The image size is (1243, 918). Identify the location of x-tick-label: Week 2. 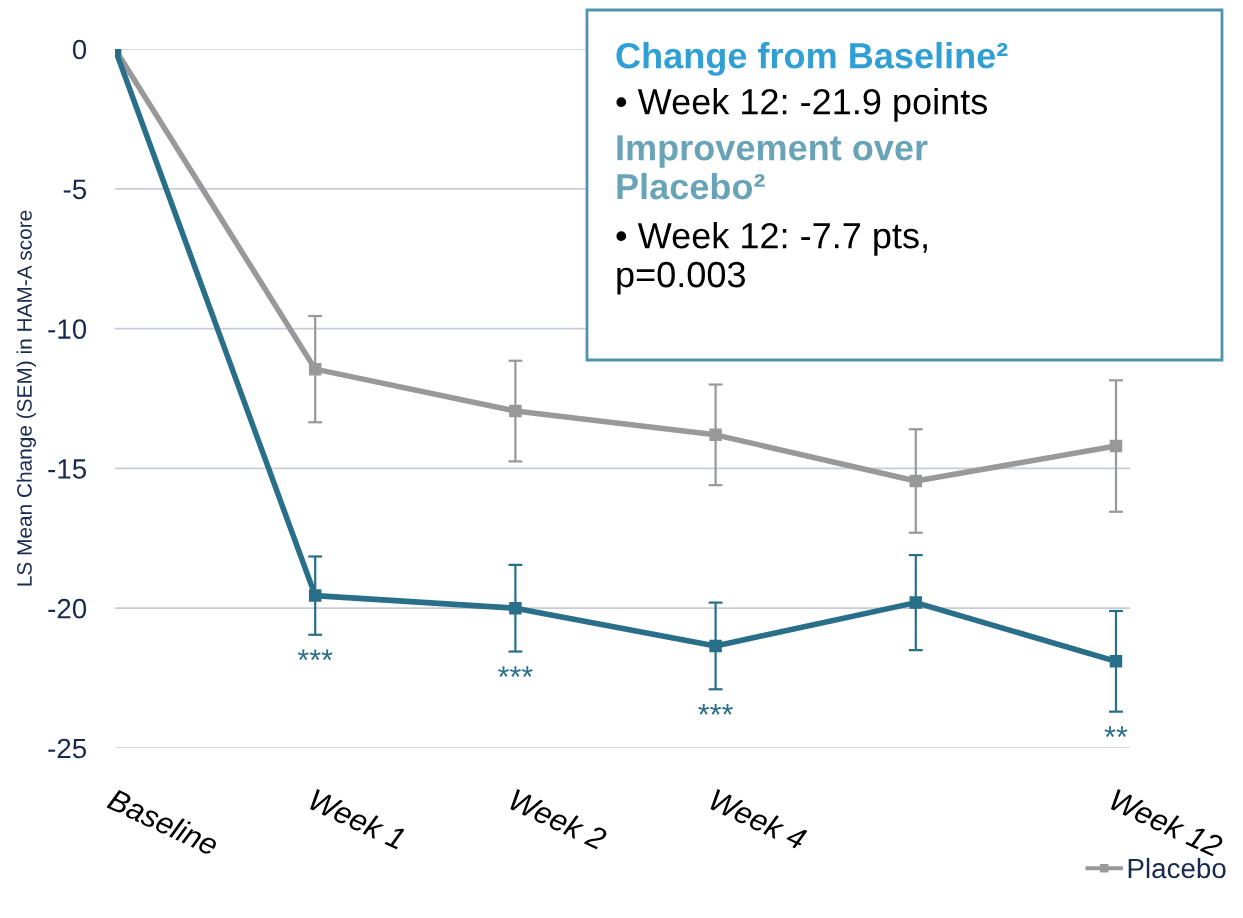
(558, 819).